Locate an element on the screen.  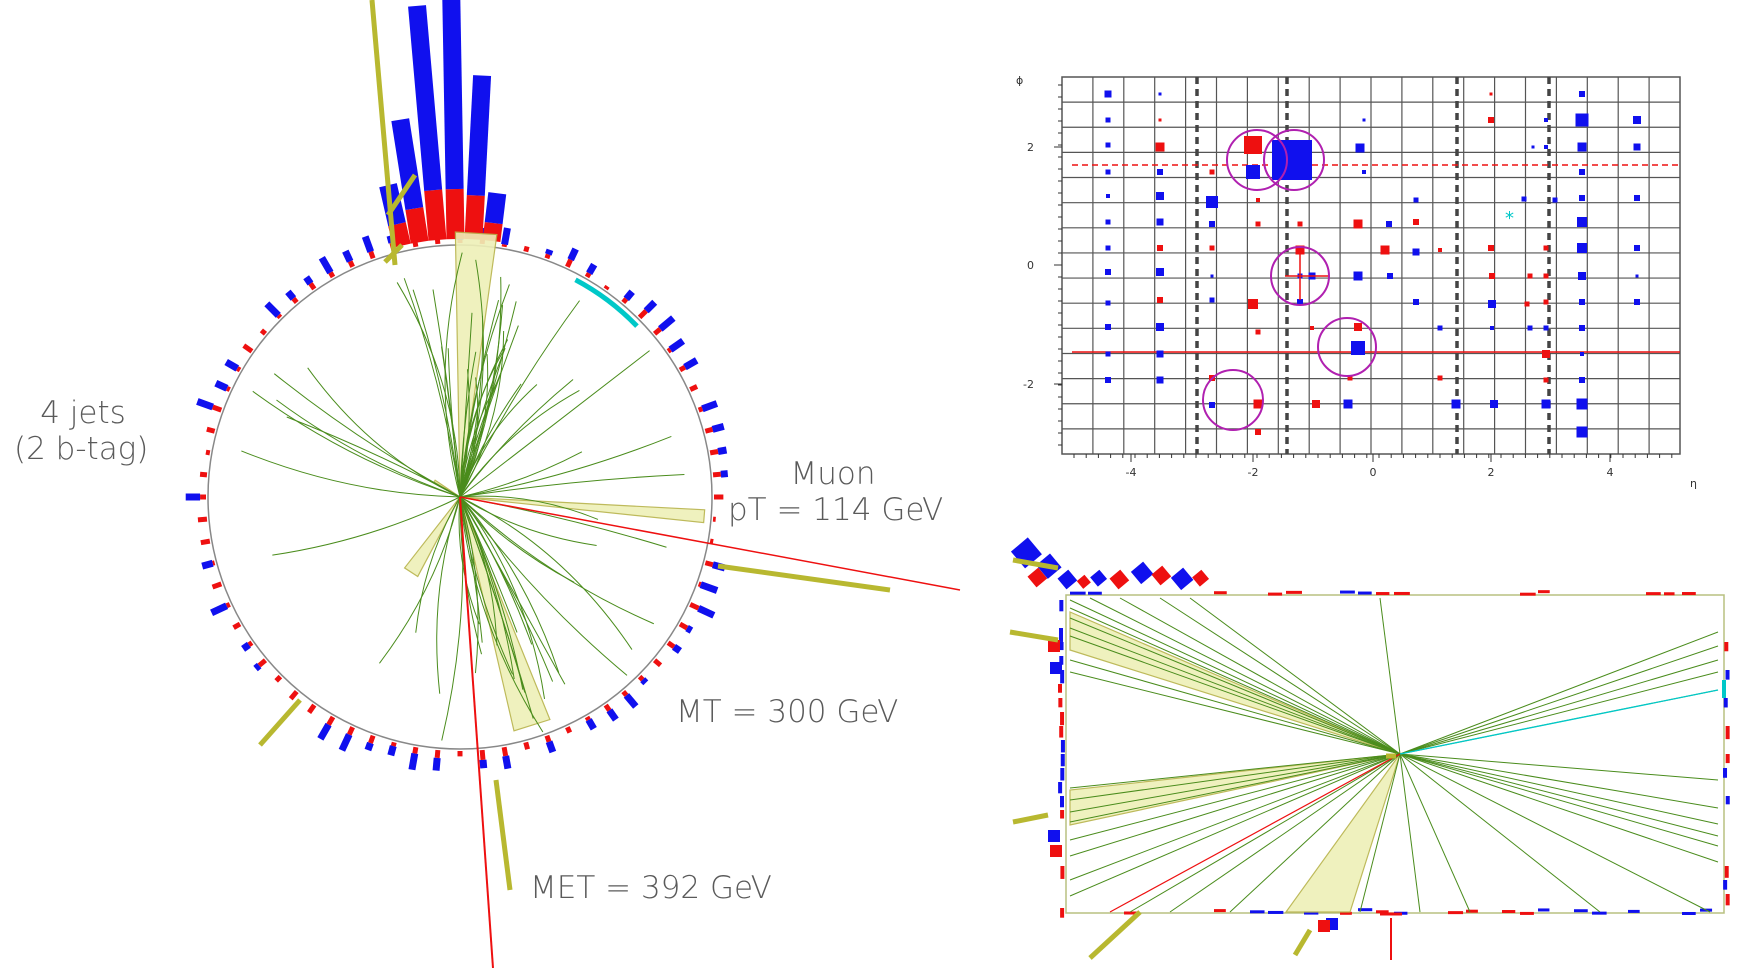
muon-label: Muon pT = 114 GeV is located at coordinates (835, 492).